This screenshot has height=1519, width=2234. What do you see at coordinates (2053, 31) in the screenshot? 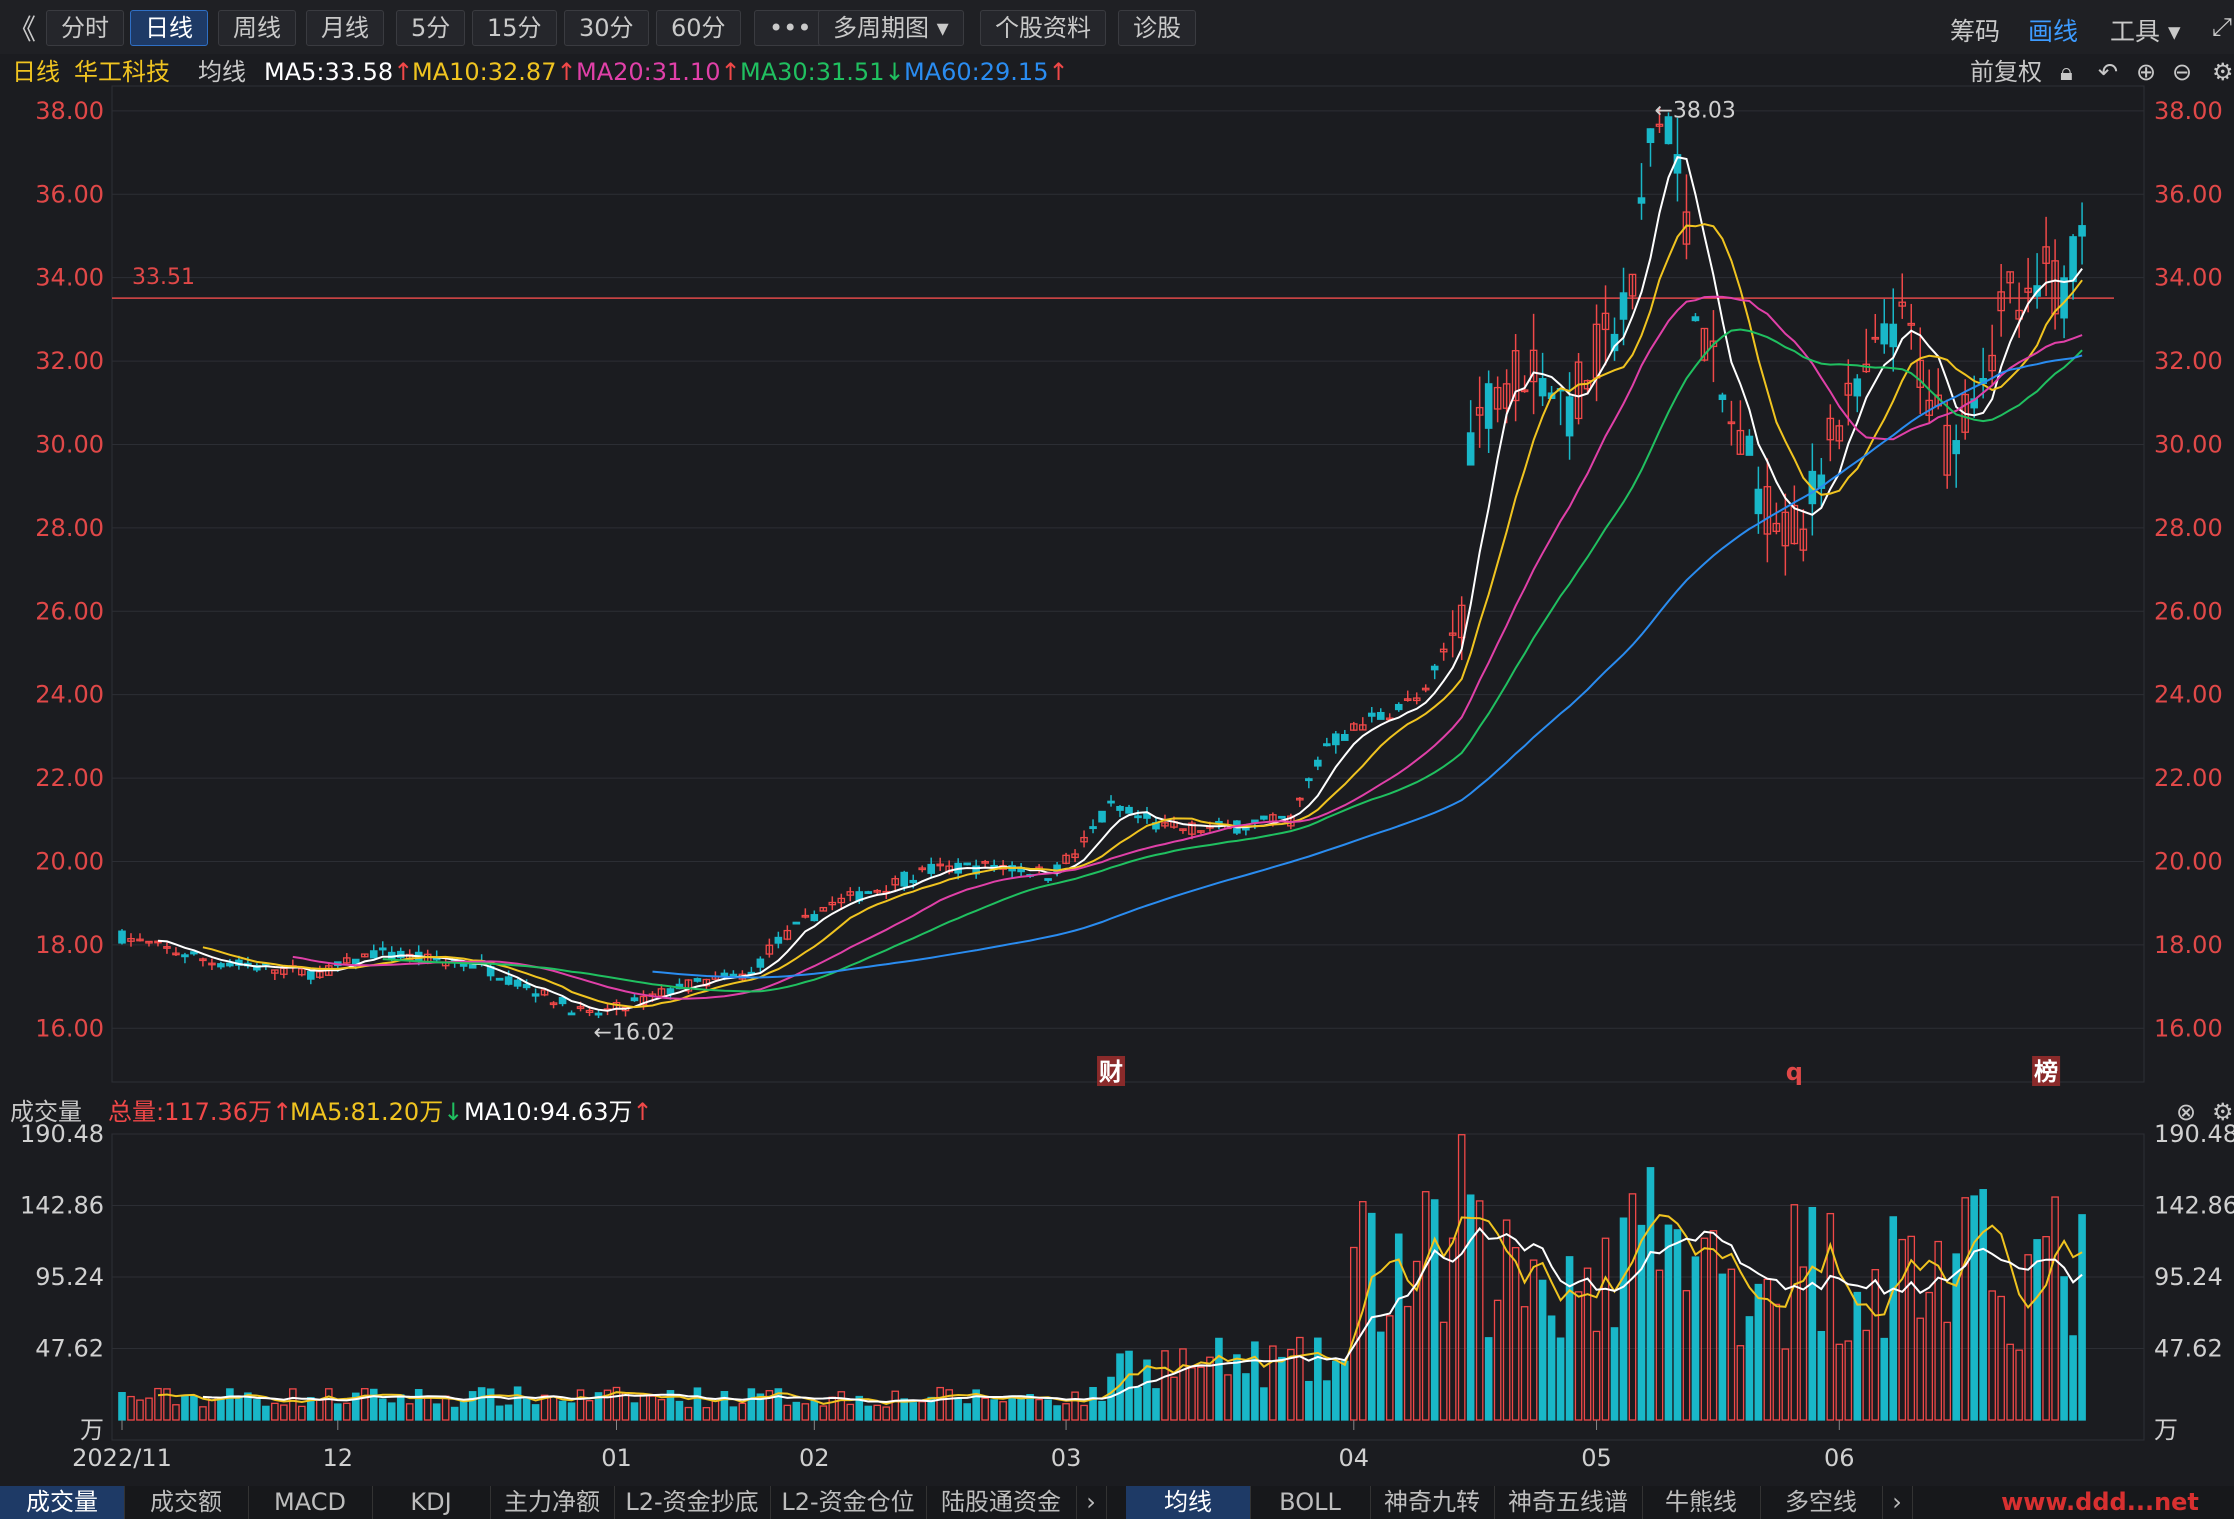
I see `draw-line-button: 画线` at bounding box center [2053, 31].